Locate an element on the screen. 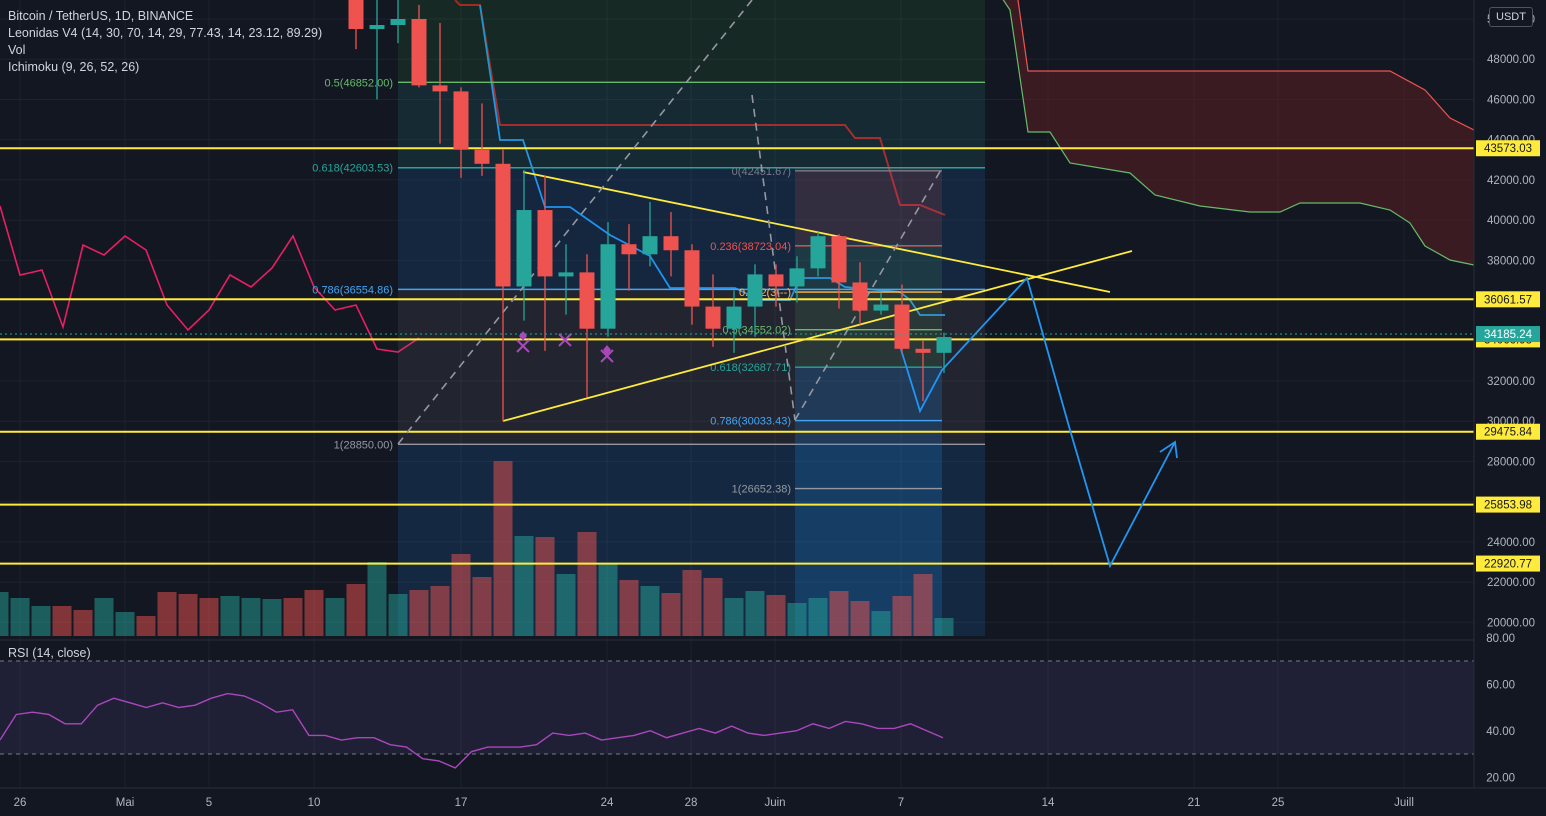  ichimoku-kijun is located at coordinates (700, 108).